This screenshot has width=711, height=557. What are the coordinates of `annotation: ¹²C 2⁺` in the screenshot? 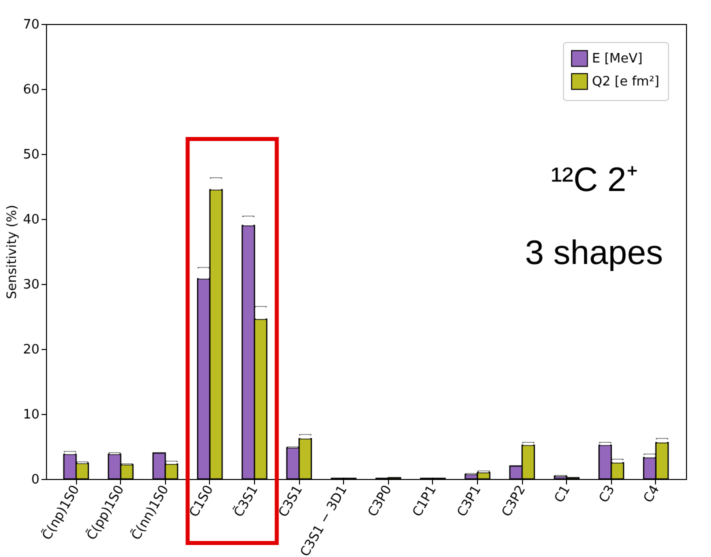 It's located at (594, 180).